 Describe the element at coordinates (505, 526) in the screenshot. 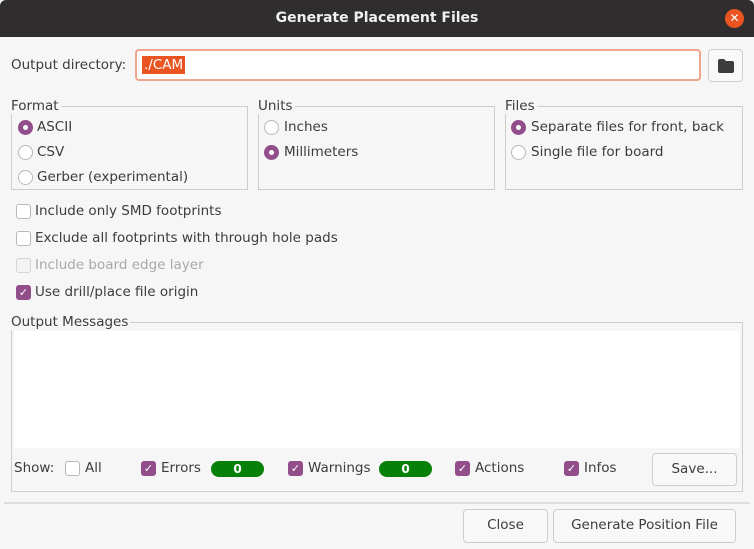

I see `close-button: Close` at that location.